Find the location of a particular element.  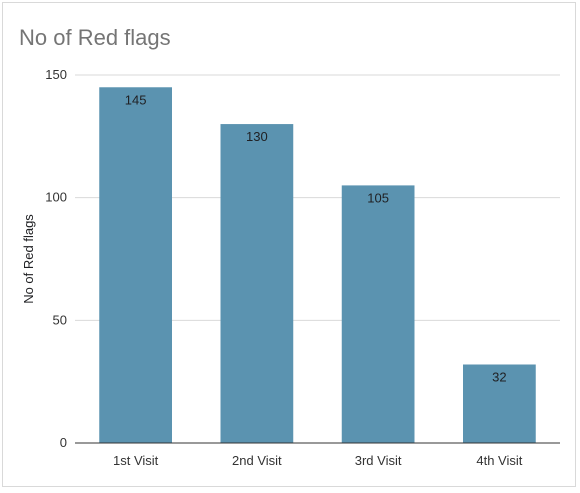

y-tick-label-50: 50 is located at coordinates (60, 319).